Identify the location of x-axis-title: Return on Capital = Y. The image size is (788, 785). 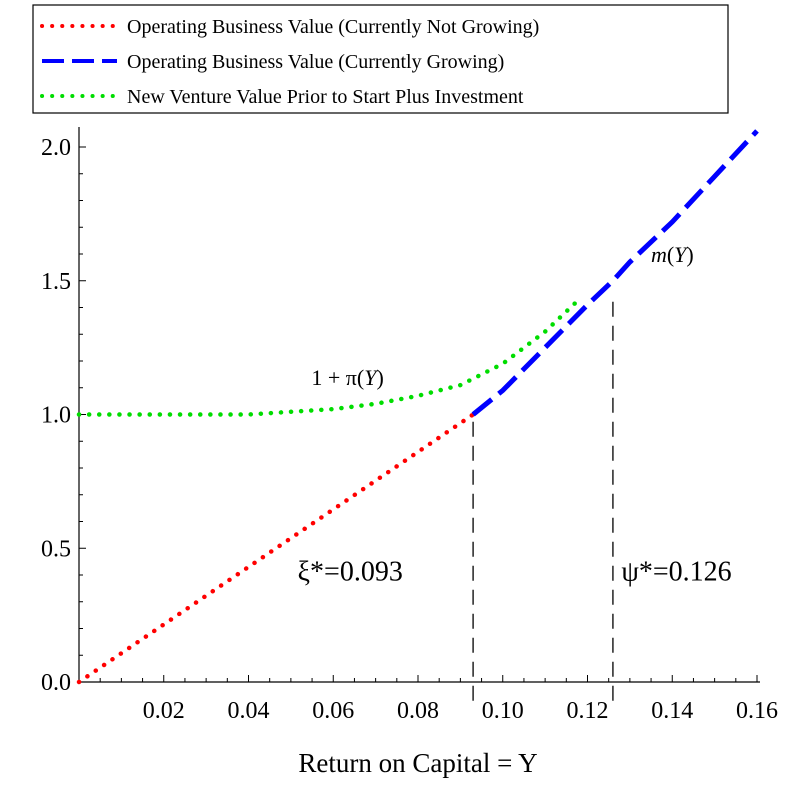
(417, 763).